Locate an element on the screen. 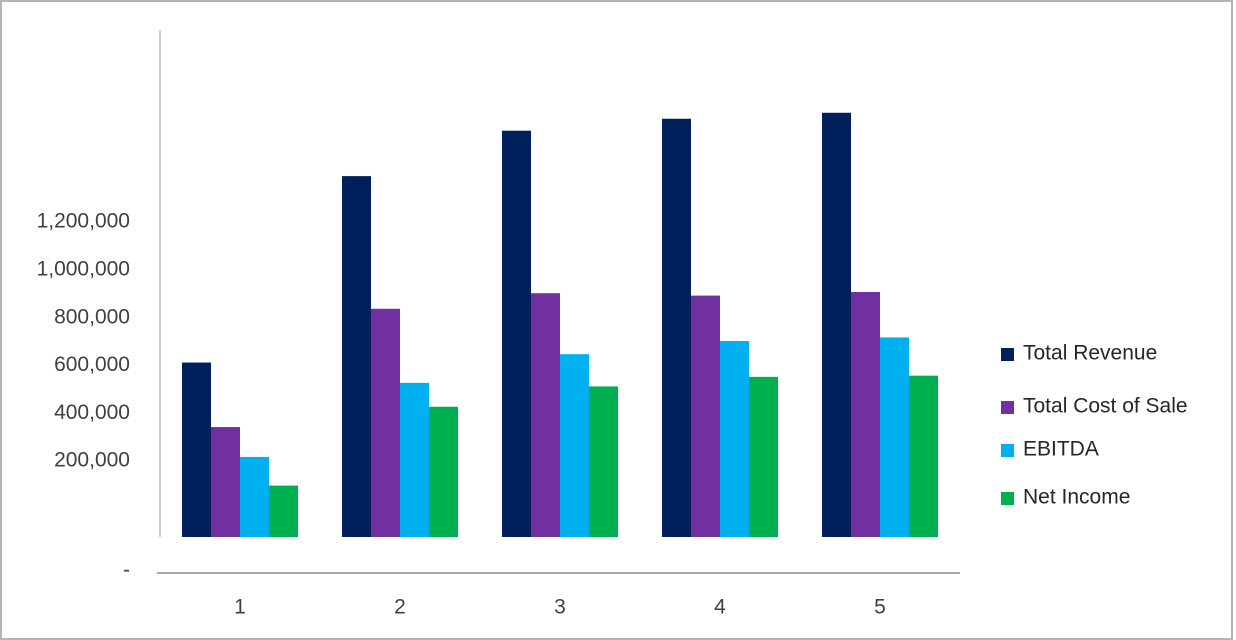 The width and height of the screenshot is (1236, 640). x-tick-label: 5 is located at coordinates (880, 606).